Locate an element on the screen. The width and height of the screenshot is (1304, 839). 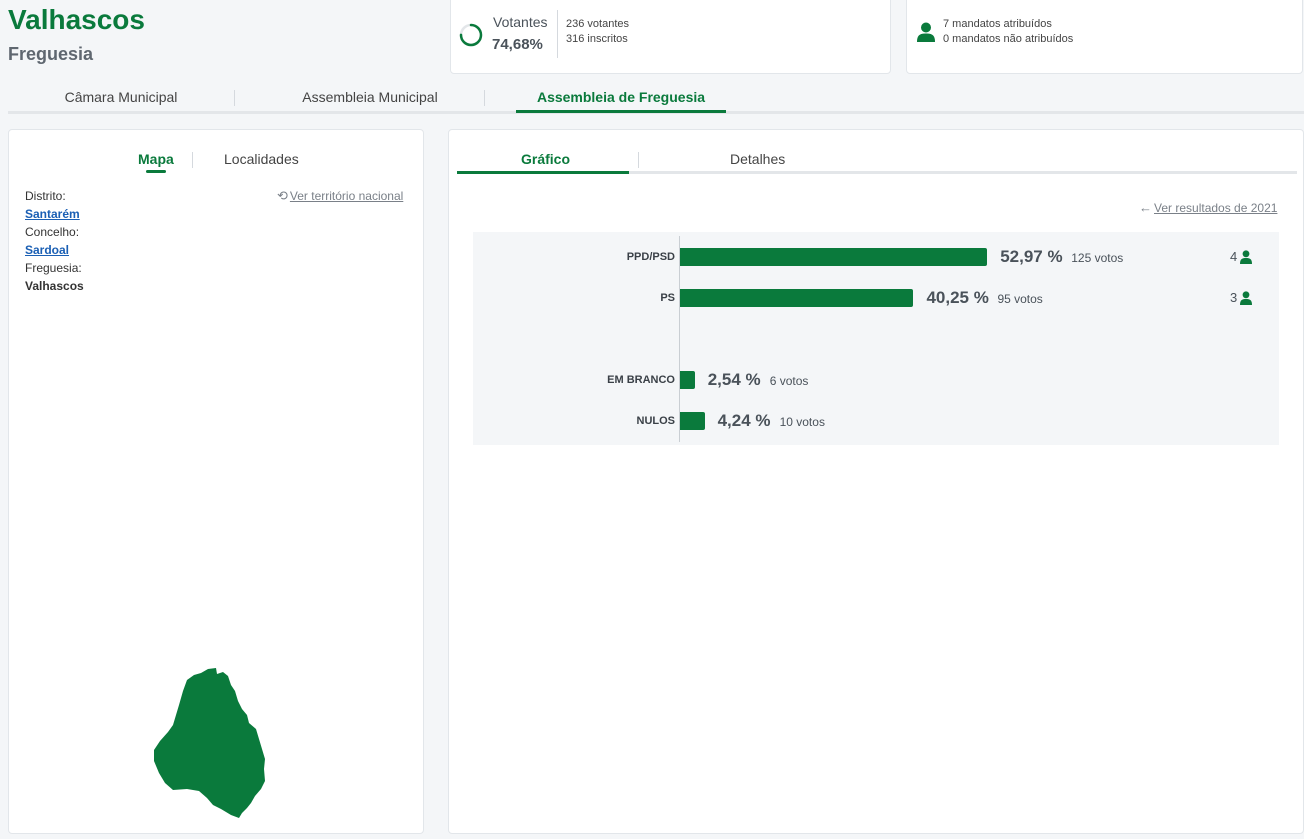
bar-ps is located at coordinates (797, 298).